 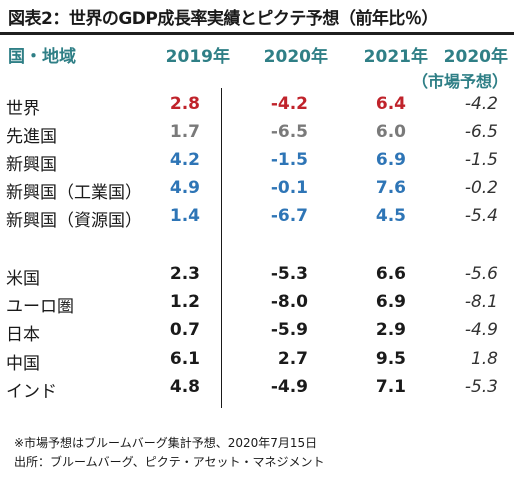 What do you see at coordinates (390, 132) in the screenshot?
I see `value-2021: 6.0` at bounding box center [390, 132].